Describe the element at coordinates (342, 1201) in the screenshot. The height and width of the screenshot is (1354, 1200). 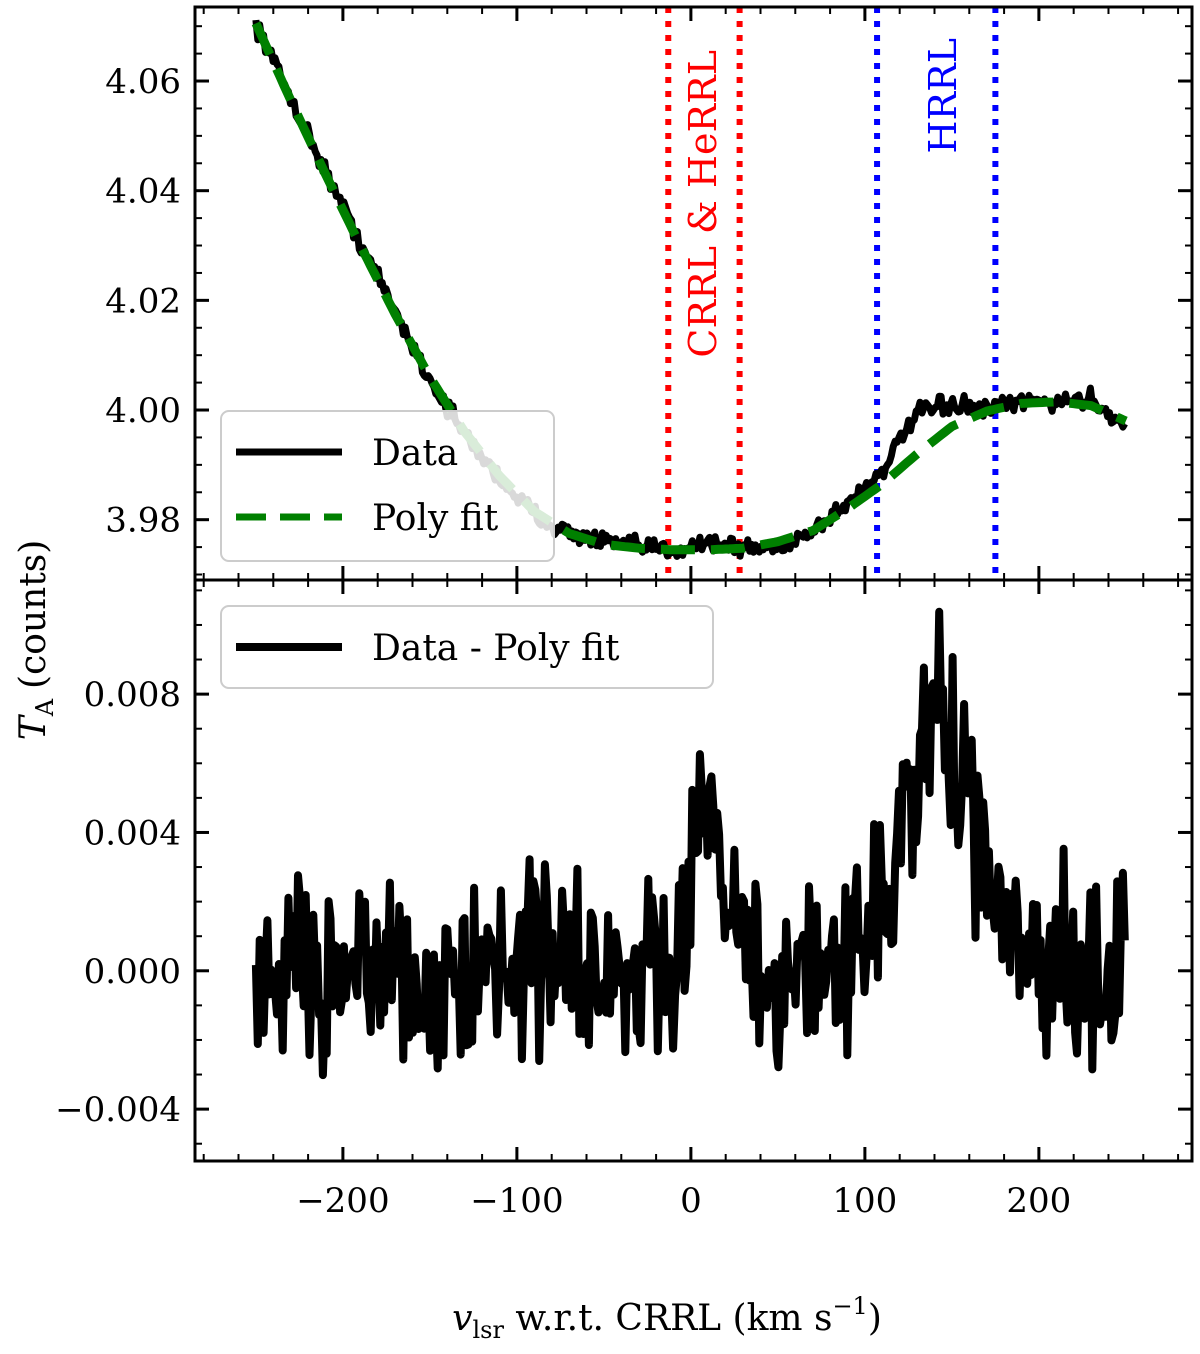
I see `x-tick-label: −200` at that location.